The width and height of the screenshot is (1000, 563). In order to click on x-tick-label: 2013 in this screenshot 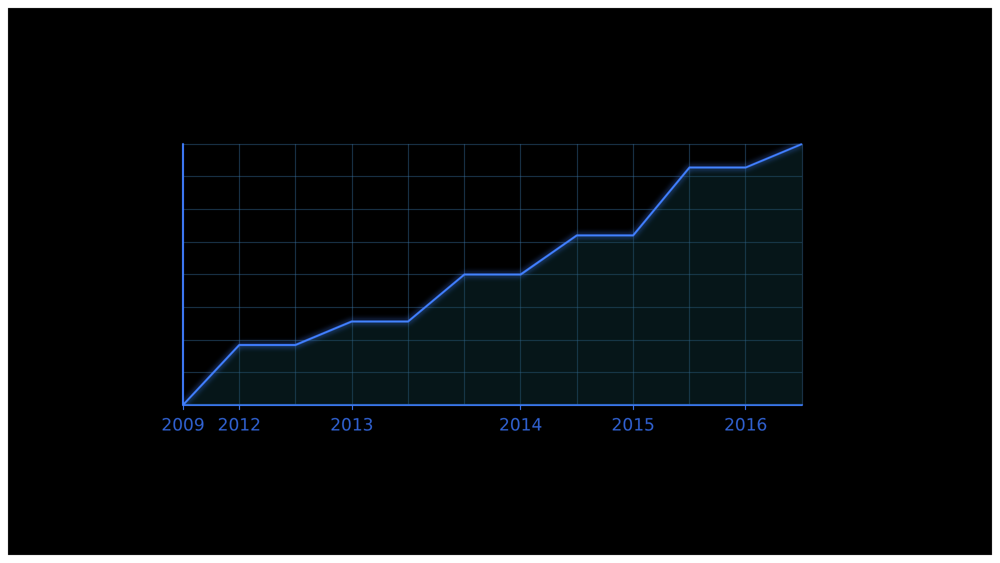, I will do `click(352, 426)`.